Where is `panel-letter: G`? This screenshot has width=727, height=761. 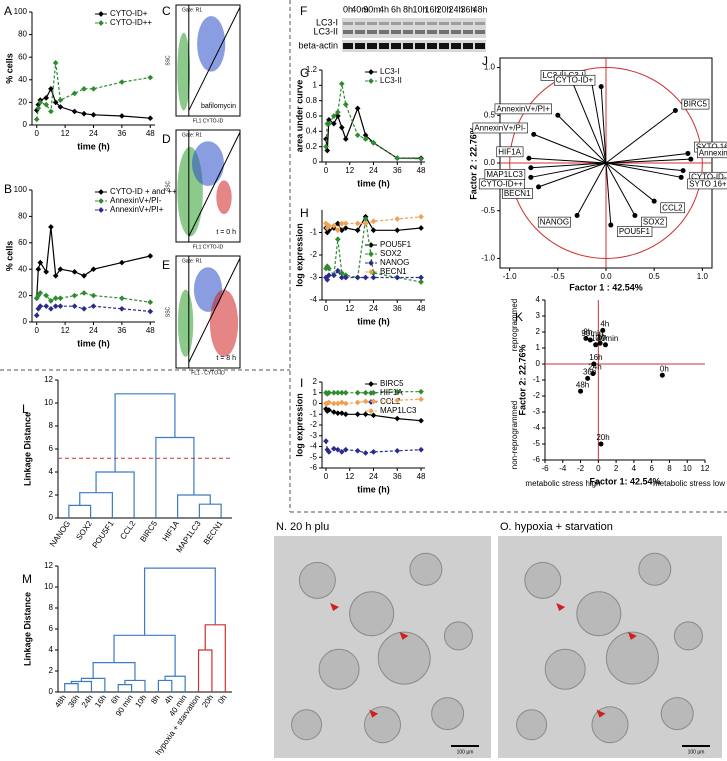
panel-letter: G is located at coordinates (304, 73).